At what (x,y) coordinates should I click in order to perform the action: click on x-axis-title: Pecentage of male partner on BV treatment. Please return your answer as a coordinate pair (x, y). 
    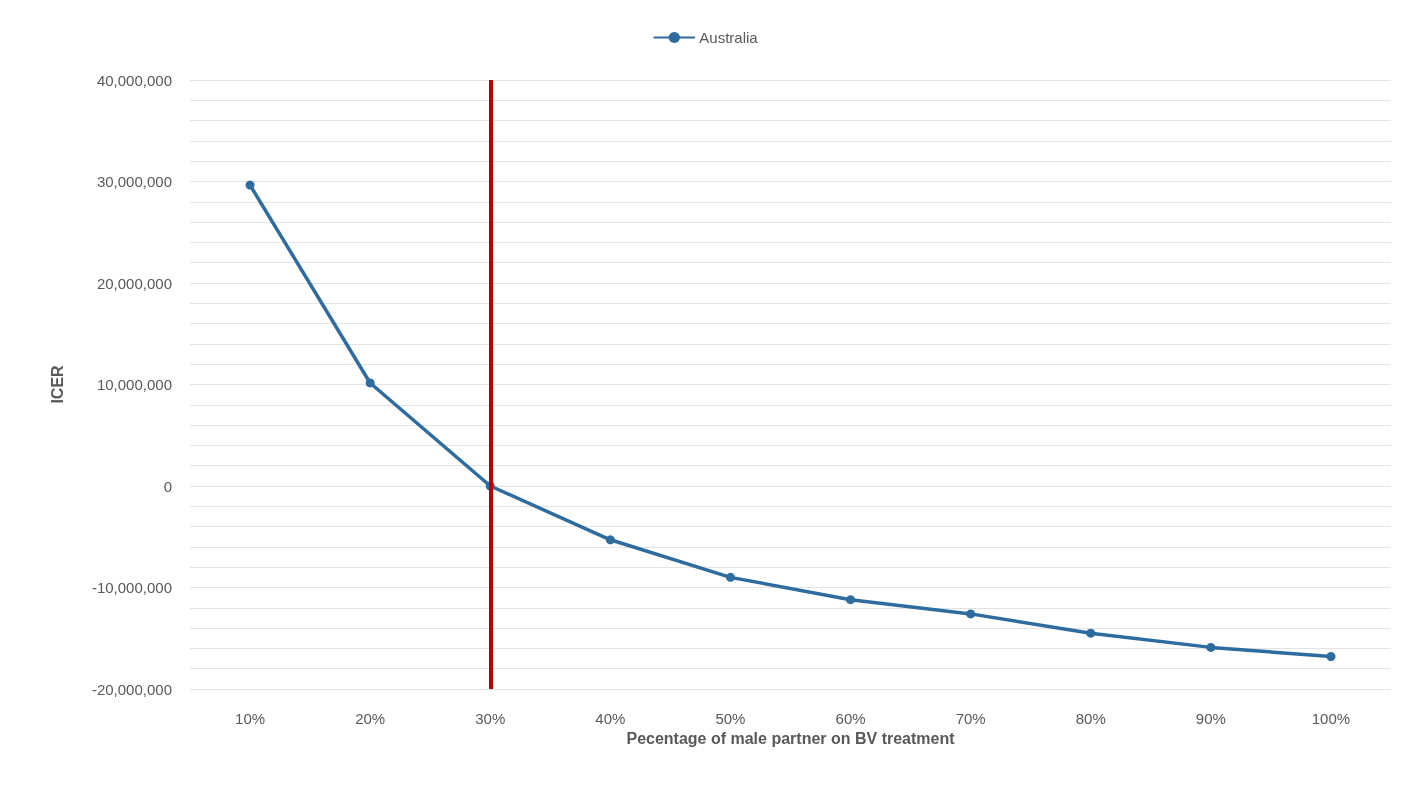
    Looking at the image, I should click on (791, 739).